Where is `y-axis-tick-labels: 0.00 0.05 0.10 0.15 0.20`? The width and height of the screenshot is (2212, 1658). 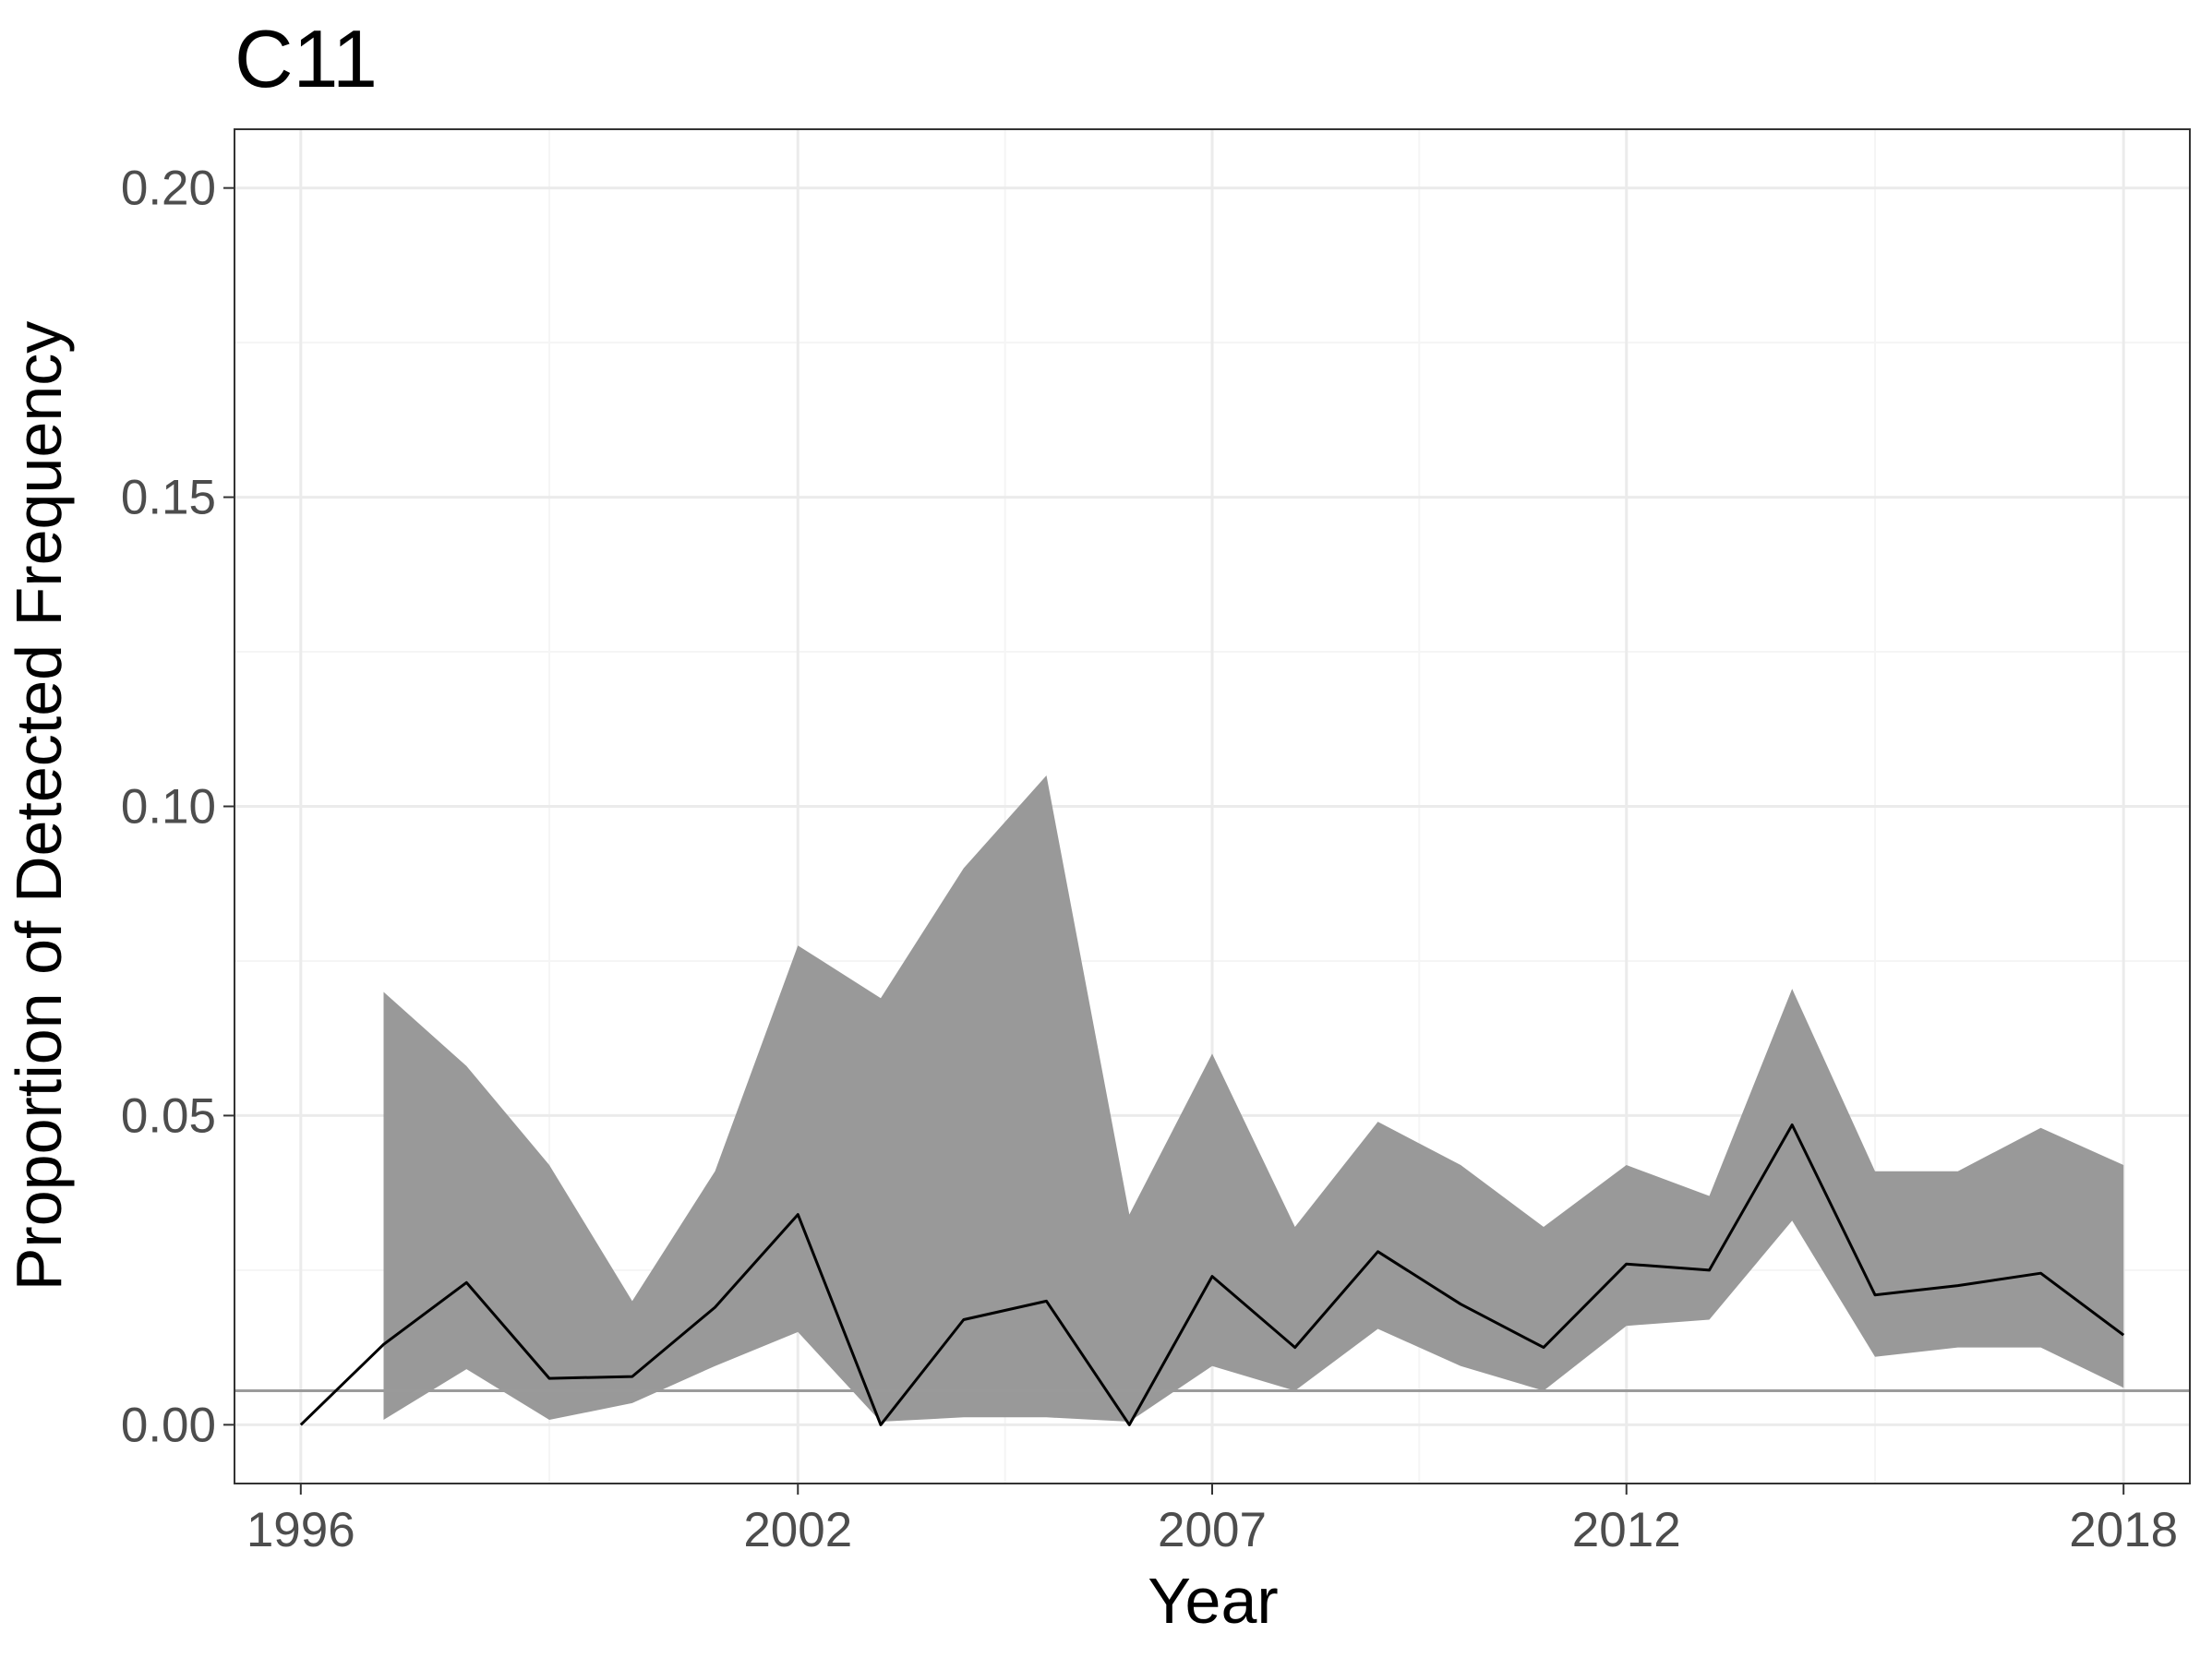
y-axis-tick-labels: 0.00 0.05 0.10 0.15 0.20 is located at coordinates (168, 807).